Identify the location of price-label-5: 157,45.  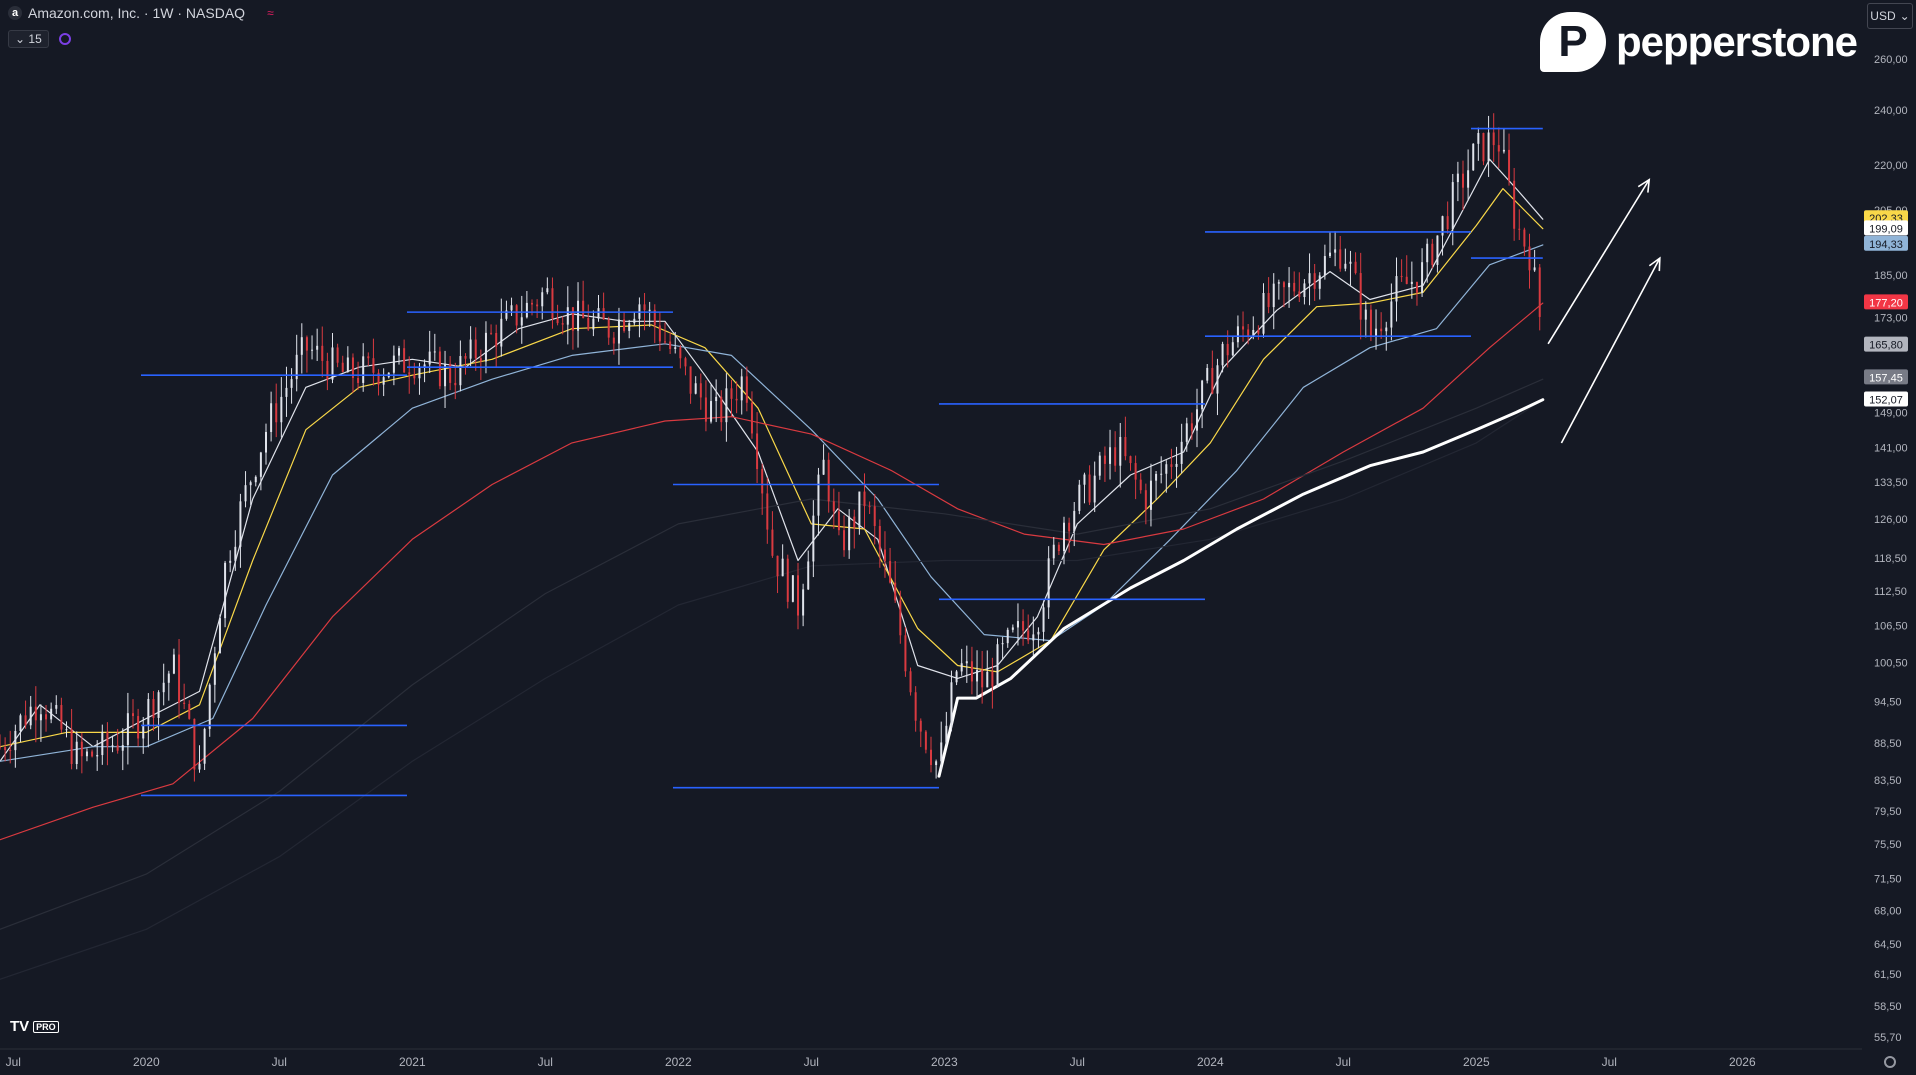
(1886, 378).